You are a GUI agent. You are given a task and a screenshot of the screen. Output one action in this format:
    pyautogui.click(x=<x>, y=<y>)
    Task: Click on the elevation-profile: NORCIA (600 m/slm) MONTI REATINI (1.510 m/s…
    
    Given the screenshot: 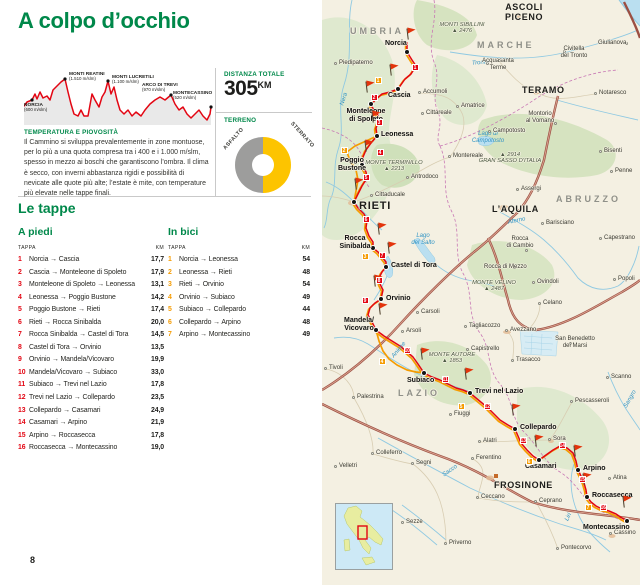 What is the action you would take?
    pyautogui.click(x=119, y=98)
    